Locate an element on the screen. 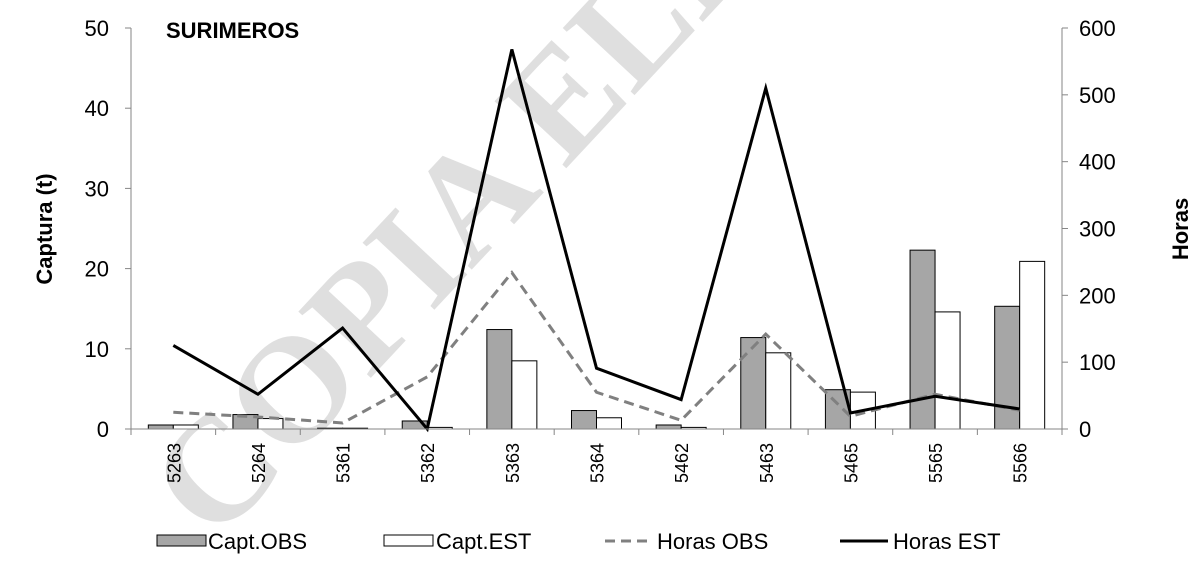 The height and width of the screenshot is (561, 1202). x-tick-label: 5462 is located at coordinates (682, 463).